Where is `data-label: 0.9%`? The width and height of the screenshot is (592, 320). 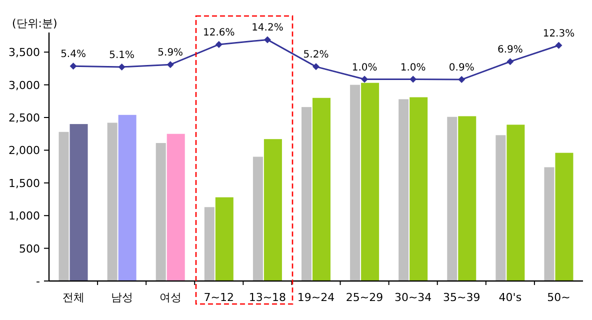
data-label: 0.9% is located at coordinates (461, 68).